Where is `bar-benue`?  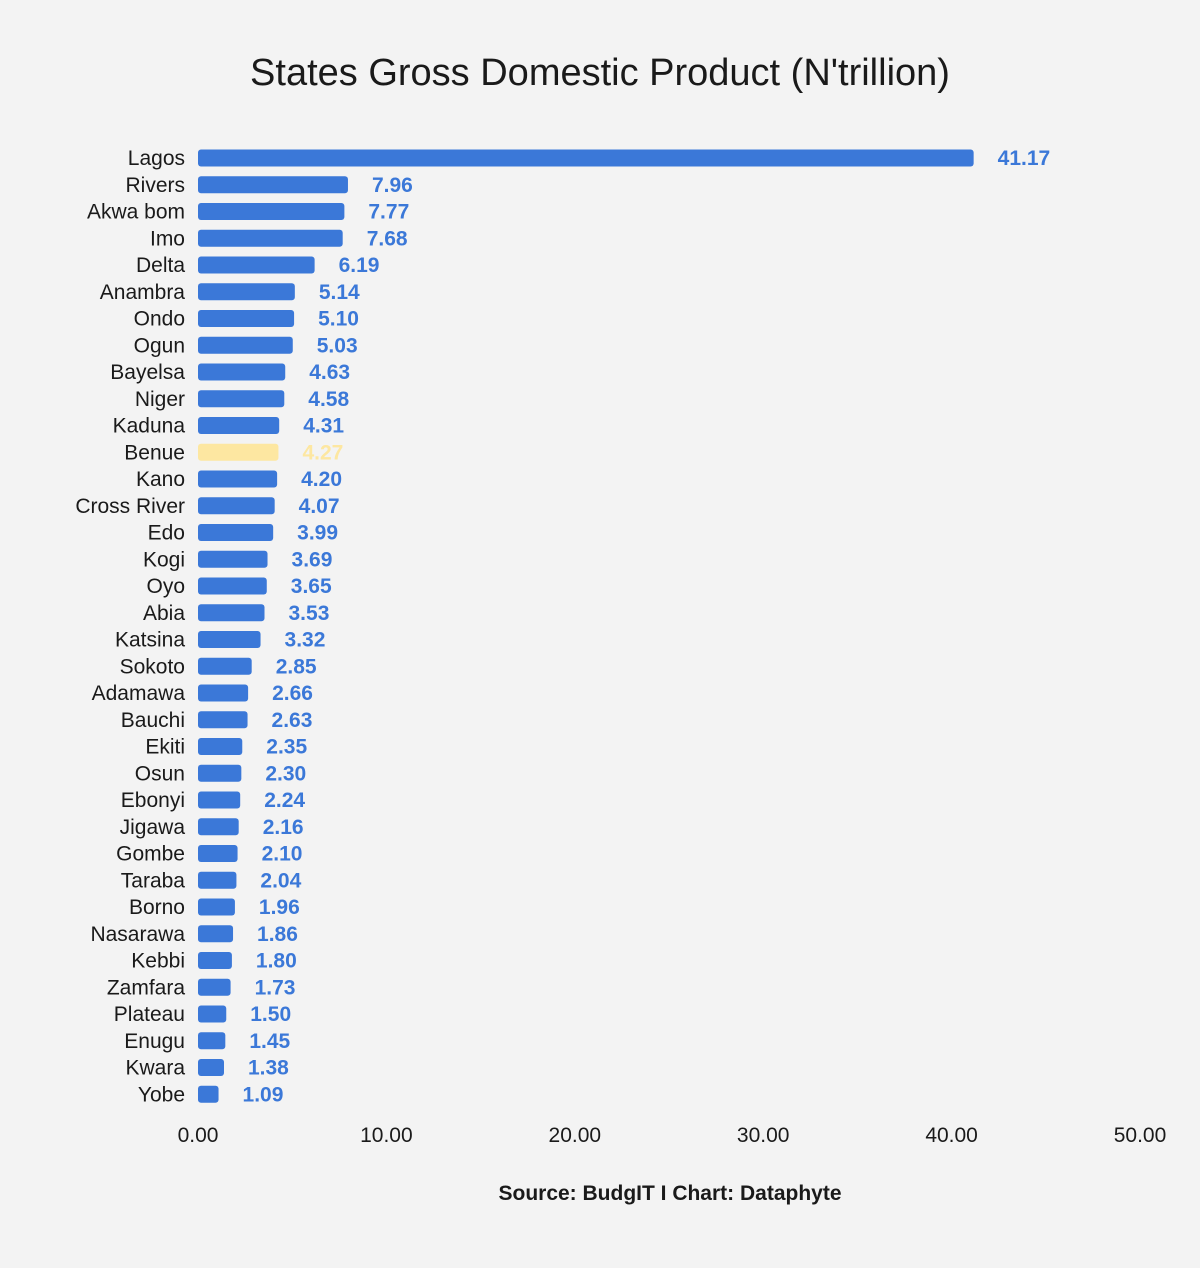
bar-benue is located at coordinates (238, 452).